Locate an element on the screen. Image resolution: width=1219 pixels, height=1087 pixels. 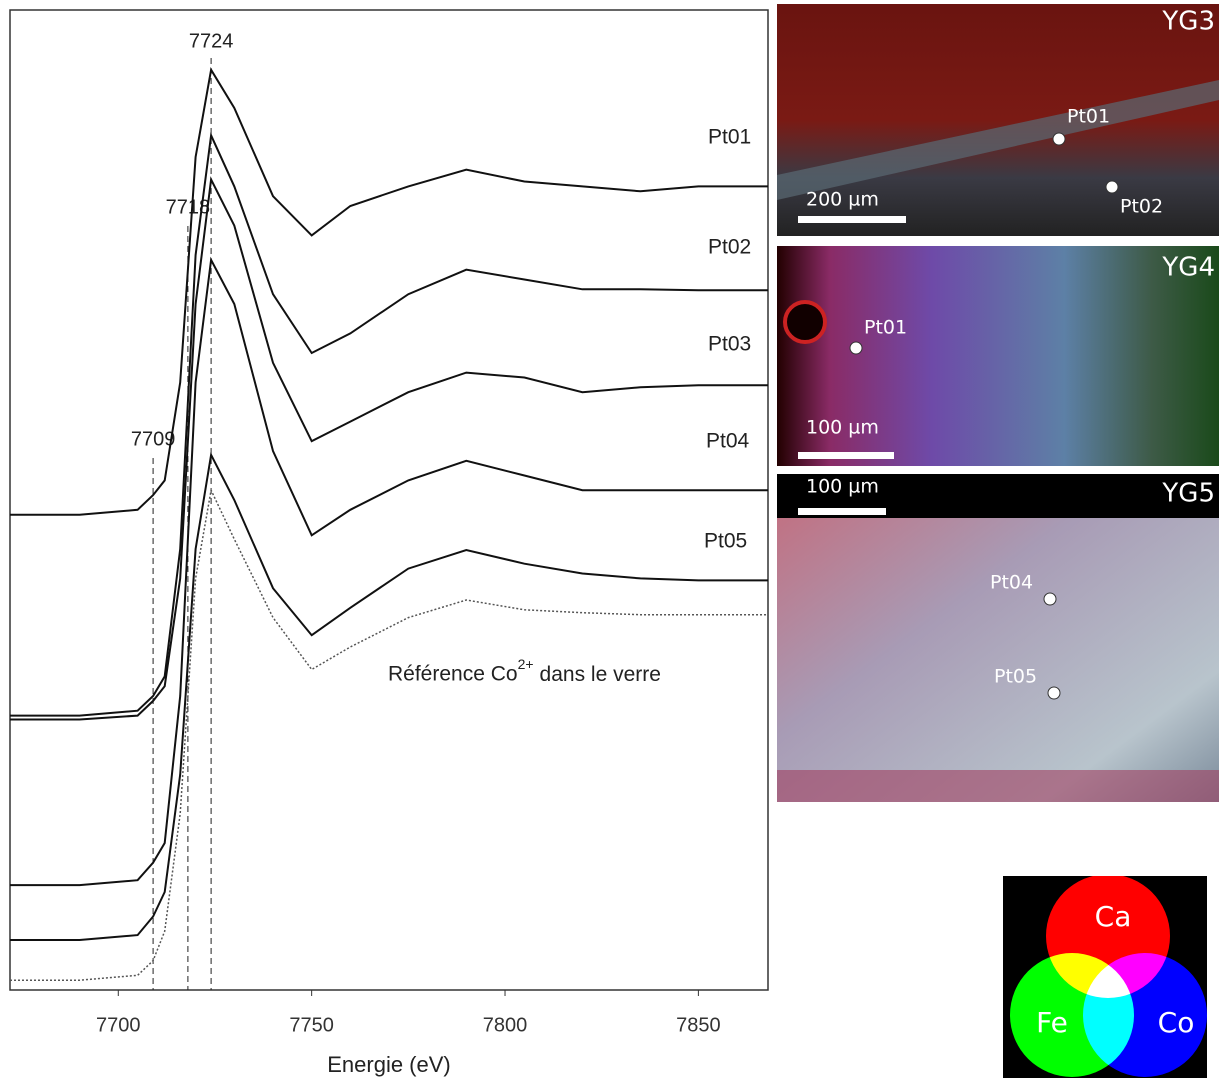
image-yg3 is located at coordinates (998, 120).